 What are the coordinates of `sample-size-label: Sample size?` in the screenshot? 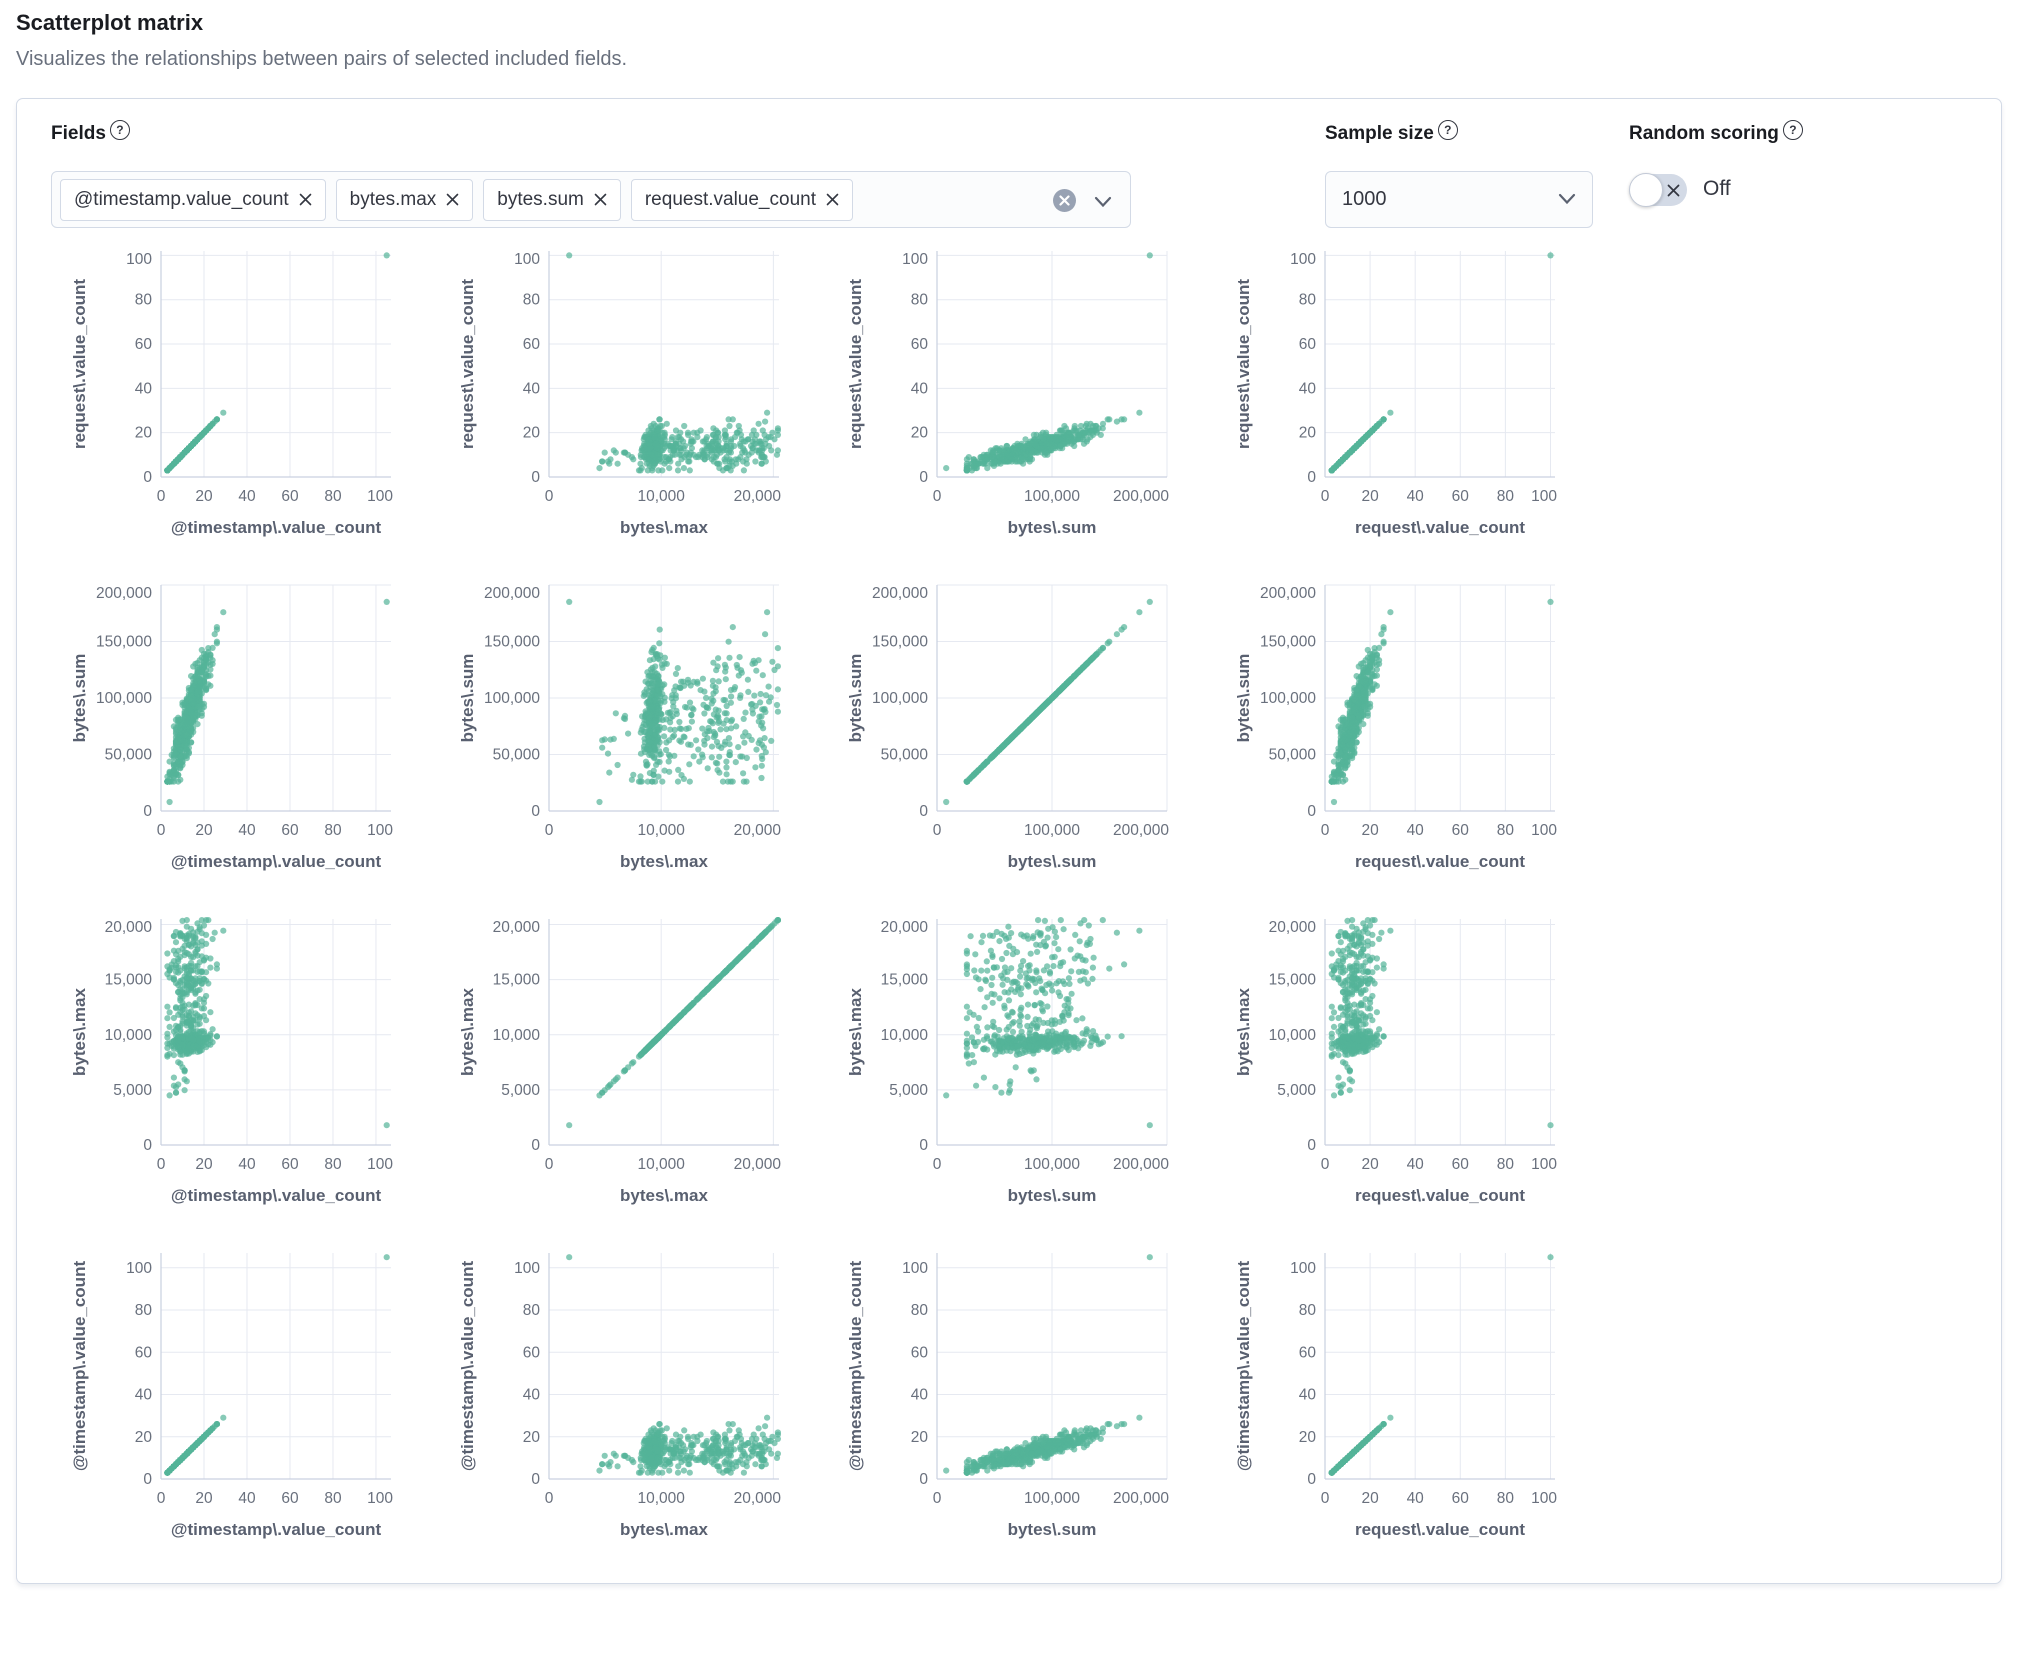 It's located at (1391, 132).